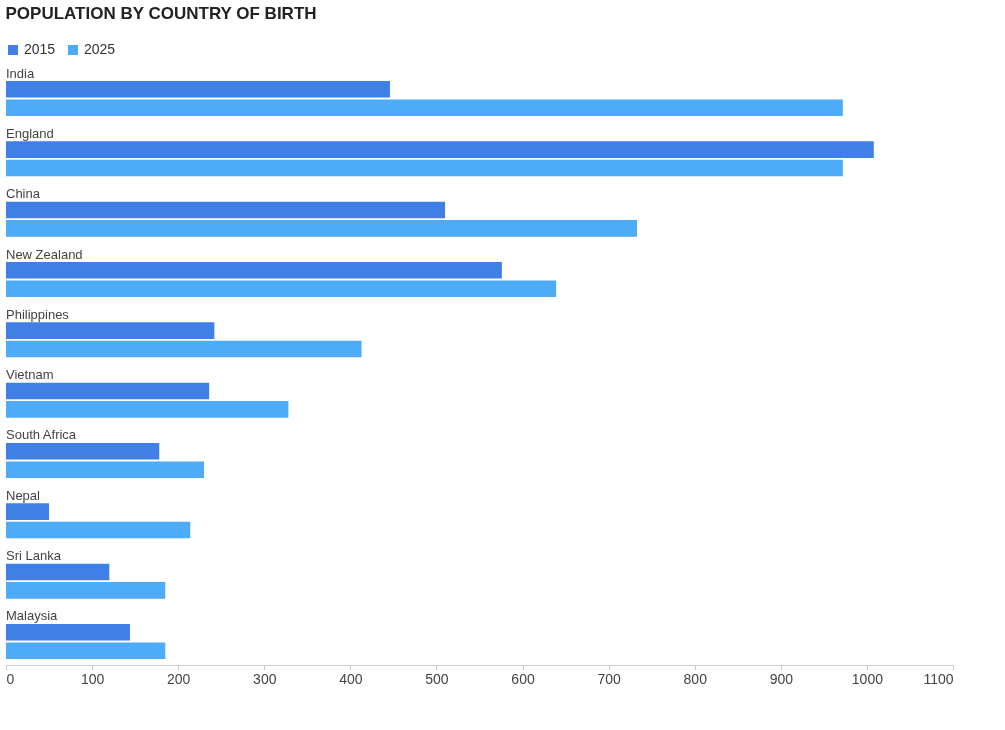 The height and width of the screenshot is (730, 1005). I want to click on y-tick-label: Nepal, so click(23, 495).